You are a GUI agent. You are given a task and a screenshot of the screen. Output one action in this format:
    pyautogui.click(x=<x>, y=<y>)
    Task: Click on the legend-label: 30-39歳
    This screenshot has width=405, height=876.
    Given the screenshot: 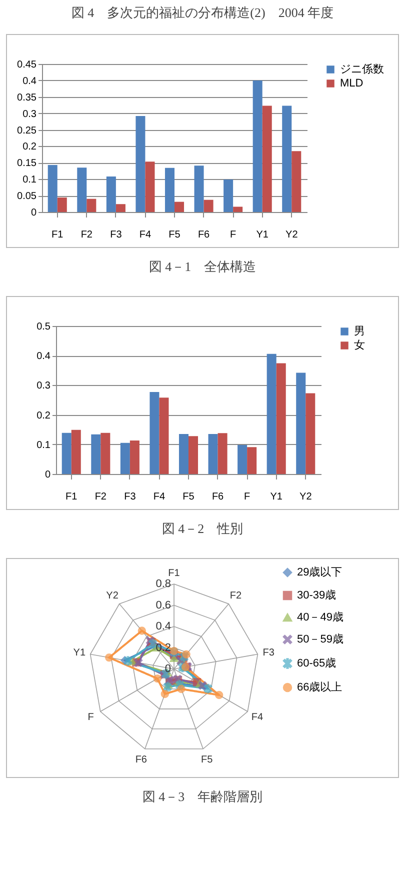 What is the action you would take?
    pyautogui.click(x=316, y=595)
    